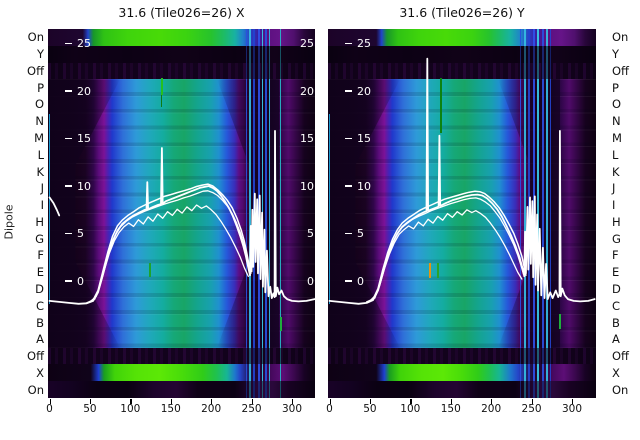  Describe the element at coordinates (40, 255) in the screenshot. I see `dipole-label-left: F` at that location.